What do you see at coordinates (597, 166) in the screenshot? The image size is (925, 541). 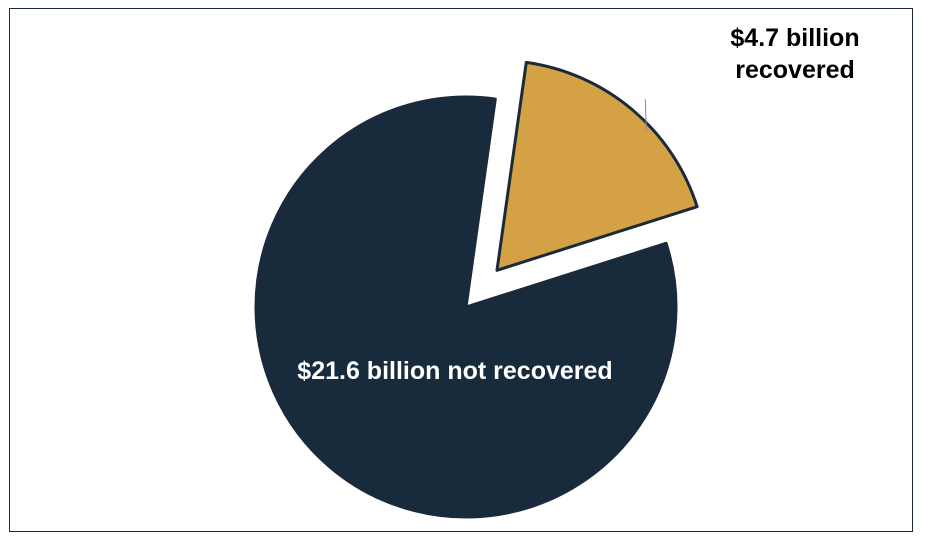 I see `pie-slice-recovered` at bounding box center [597, 166].